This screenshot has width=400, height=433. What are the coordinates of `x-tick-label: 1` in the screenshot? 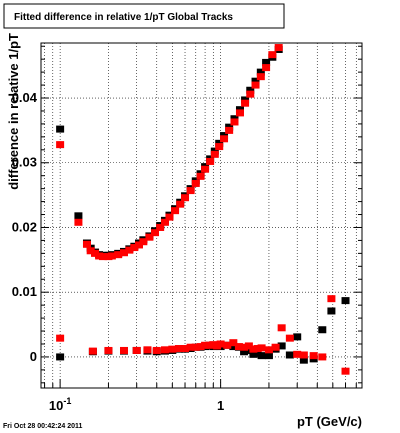 It's located at (220, 405).